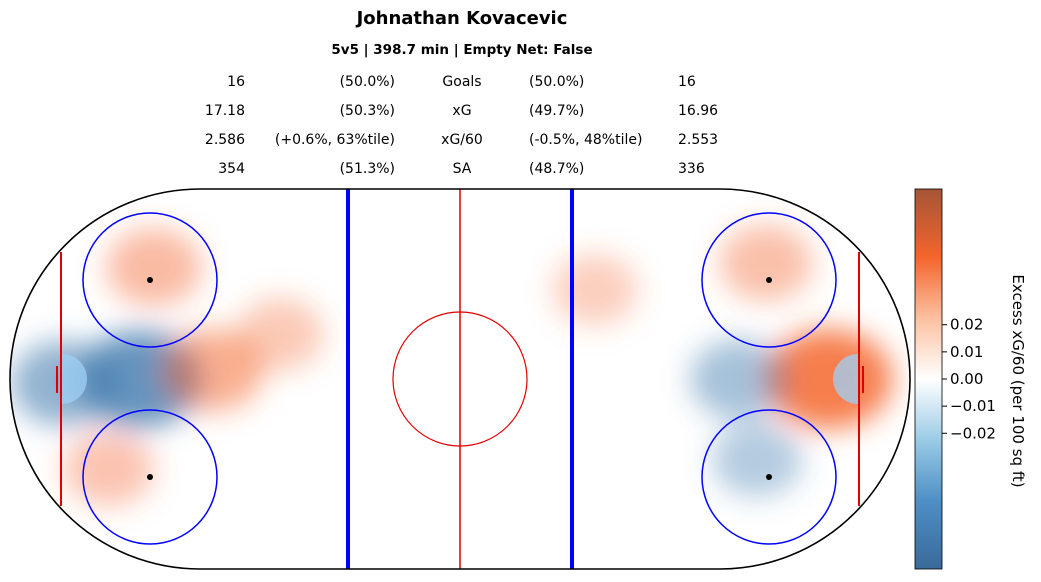 Image resolution: width=1041 pixels, height=582 pixels. What do you see at coordinates (224, 140) in the screenshot?
I see `stat-left-value: 2.586` at bounding box center [224, 140].